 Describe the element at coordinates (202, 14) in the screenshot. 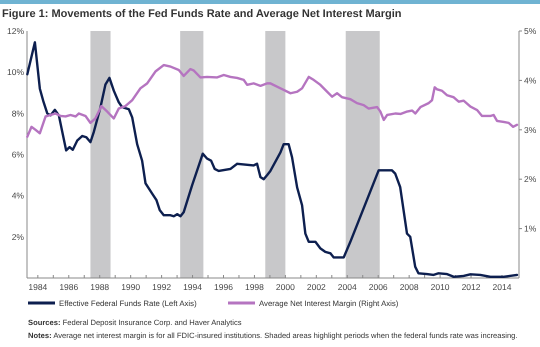

I see `chart-title: Figure 1: Movements of the Fed Funds Rate and Average Net Interest Margin` at that location.